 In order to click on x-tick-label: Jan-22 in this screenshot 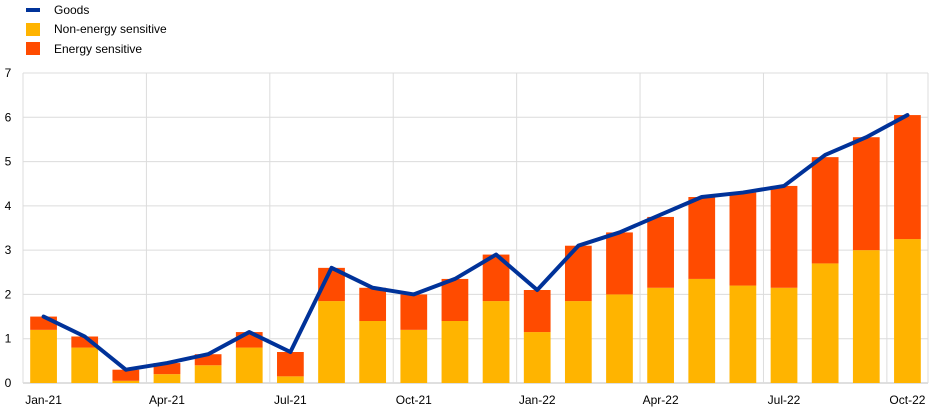, I will do `click(537, 400)`.